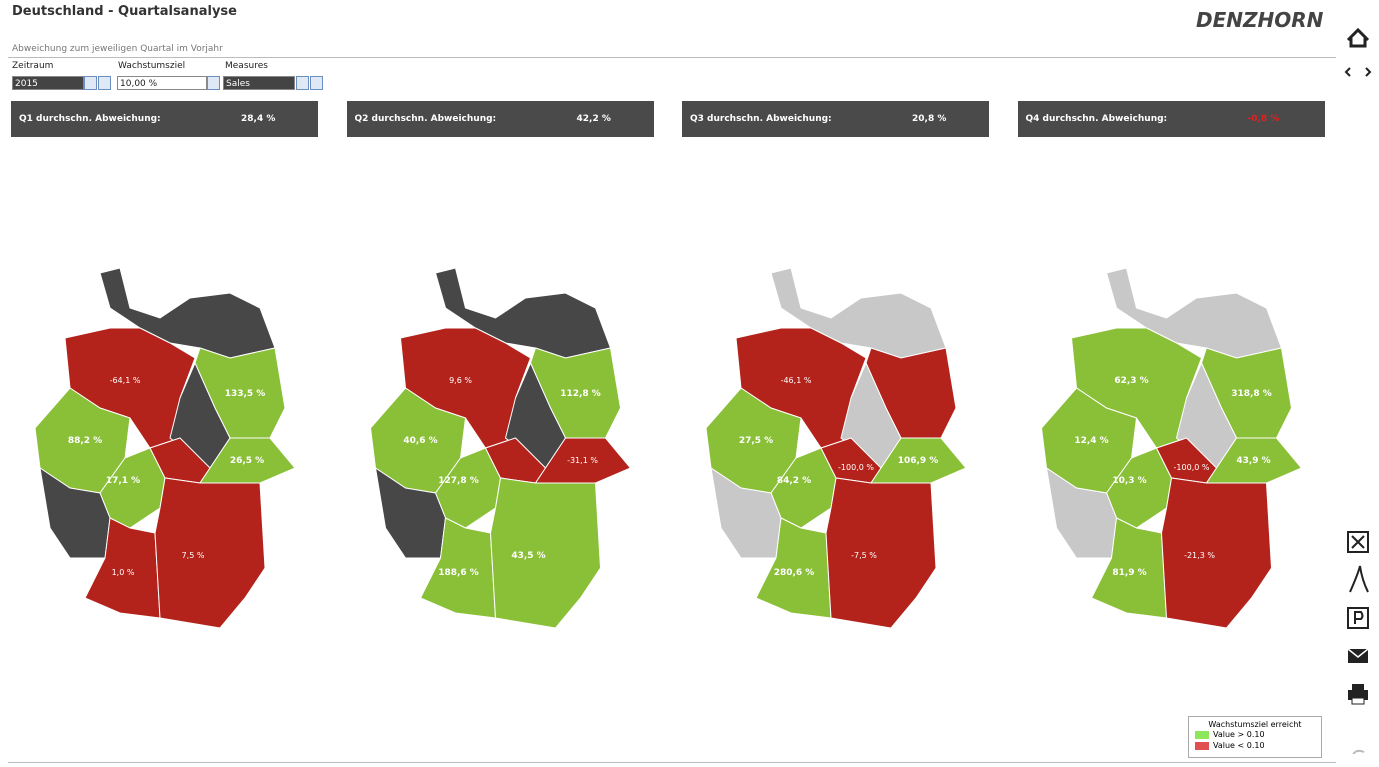 The image size is (1379, 767). I want to click on filter-value: 10,00 %, so click(162, 83).